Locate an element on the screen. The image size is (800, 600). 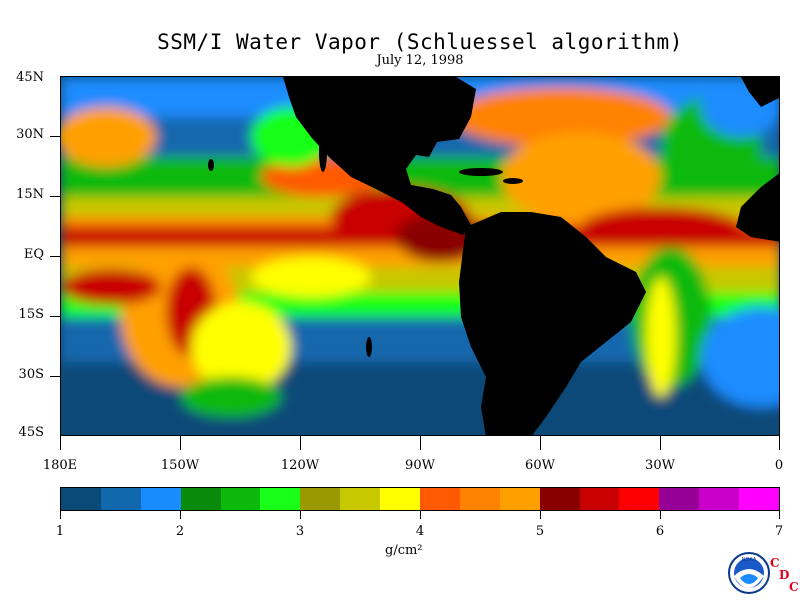
colorbar-label-7: 7 is located at coordinates (779, 531).